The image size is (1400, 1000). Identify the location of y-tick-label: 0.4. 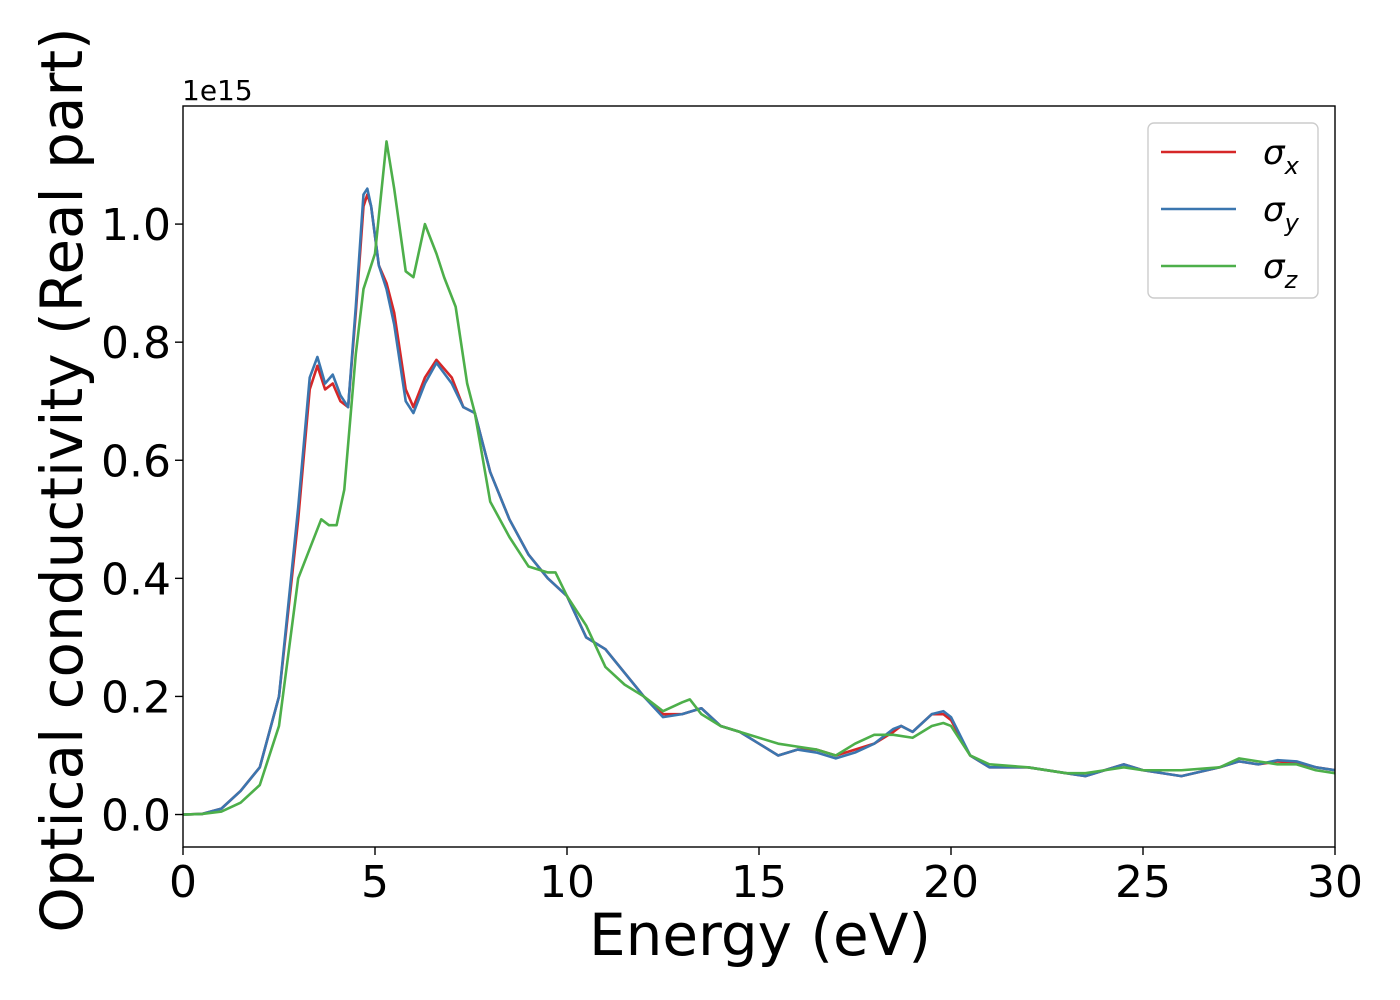
(136, 579).